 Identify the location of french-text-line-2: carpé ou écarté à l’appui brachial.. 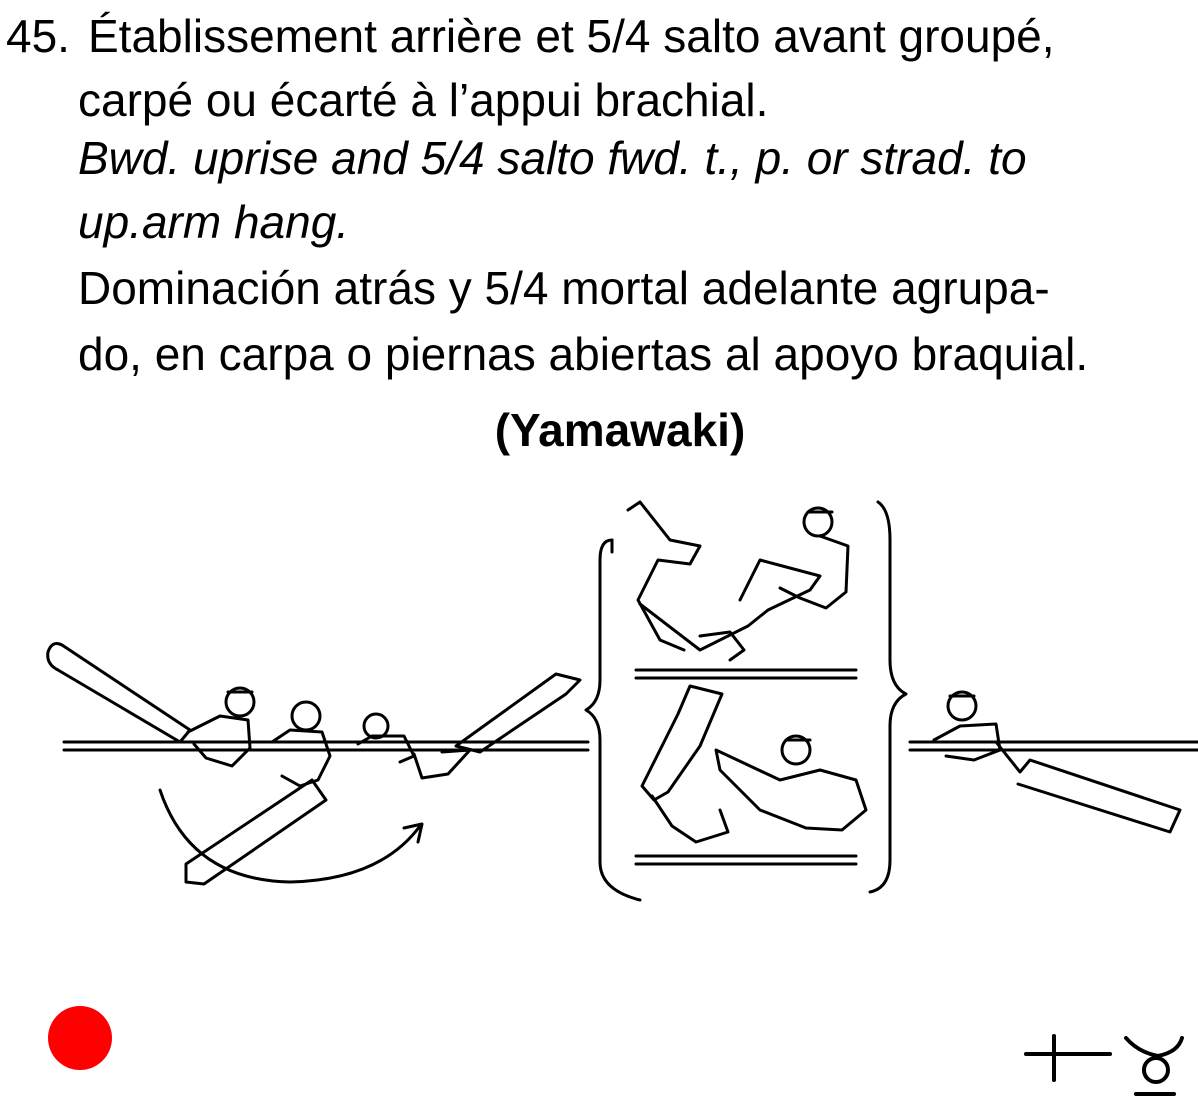
(423, 100).